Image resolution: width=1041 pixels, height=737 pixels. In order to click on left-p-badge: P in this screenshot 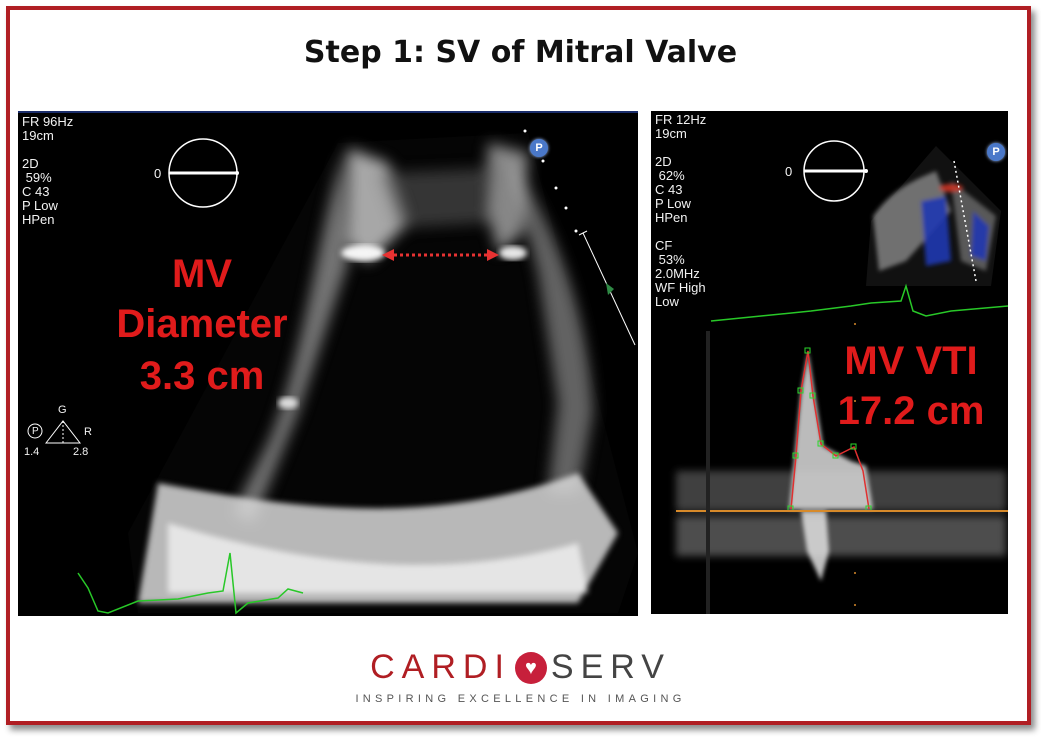, I will do `click(539, 148)`.